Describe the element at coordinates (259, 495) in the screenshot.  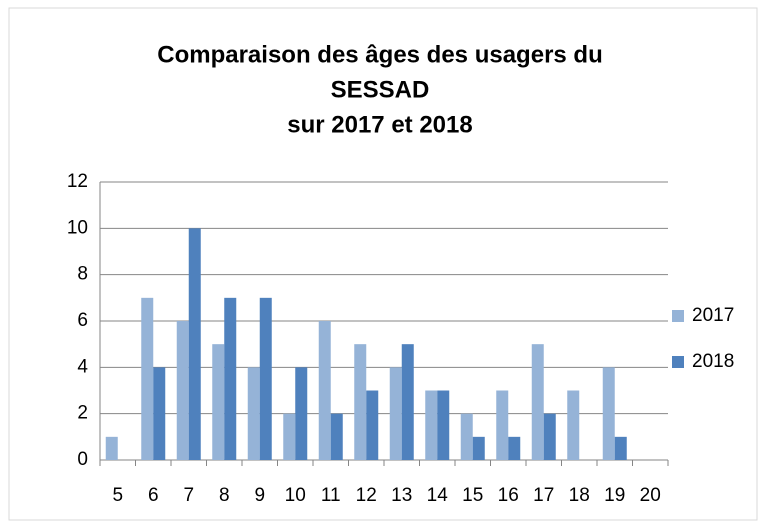
I see `x-tick-label: 9` at that location.